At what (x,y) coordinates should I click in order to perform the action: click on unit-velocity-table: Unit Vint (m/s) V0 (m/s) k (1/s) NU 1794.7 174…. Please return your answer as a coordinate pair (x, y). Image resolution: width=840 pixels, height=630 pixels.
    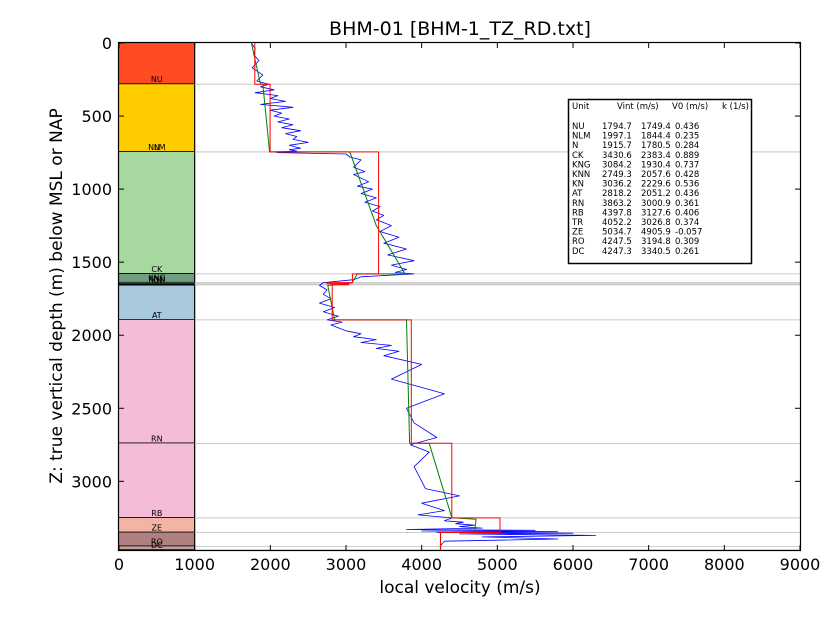
    Looking at the image, I should click on (660, 181).